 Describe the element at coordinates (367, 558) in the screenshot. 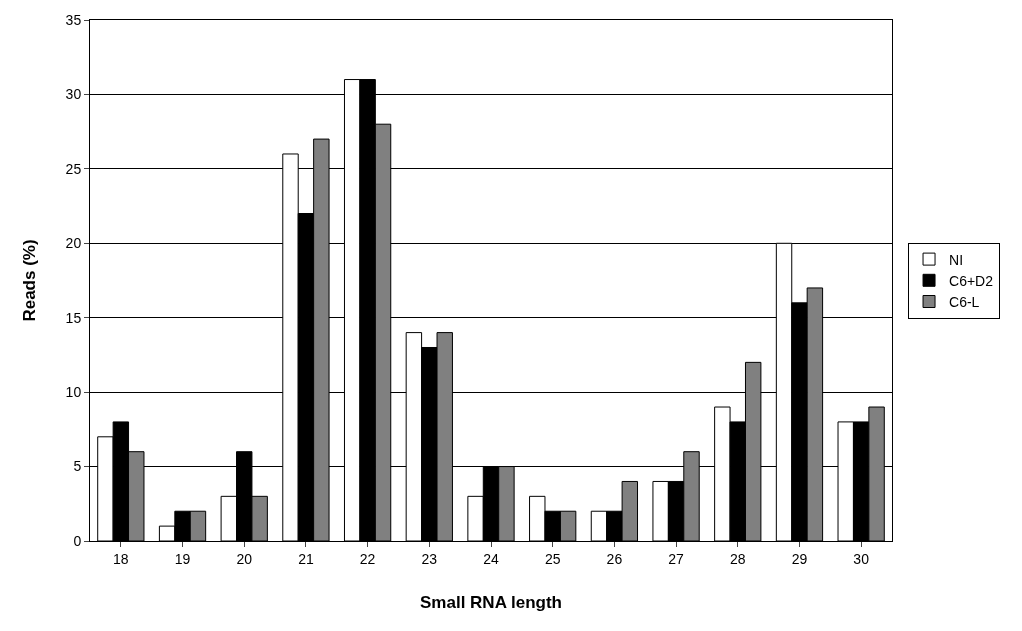

I see `x-tick-label: 22` at that location.